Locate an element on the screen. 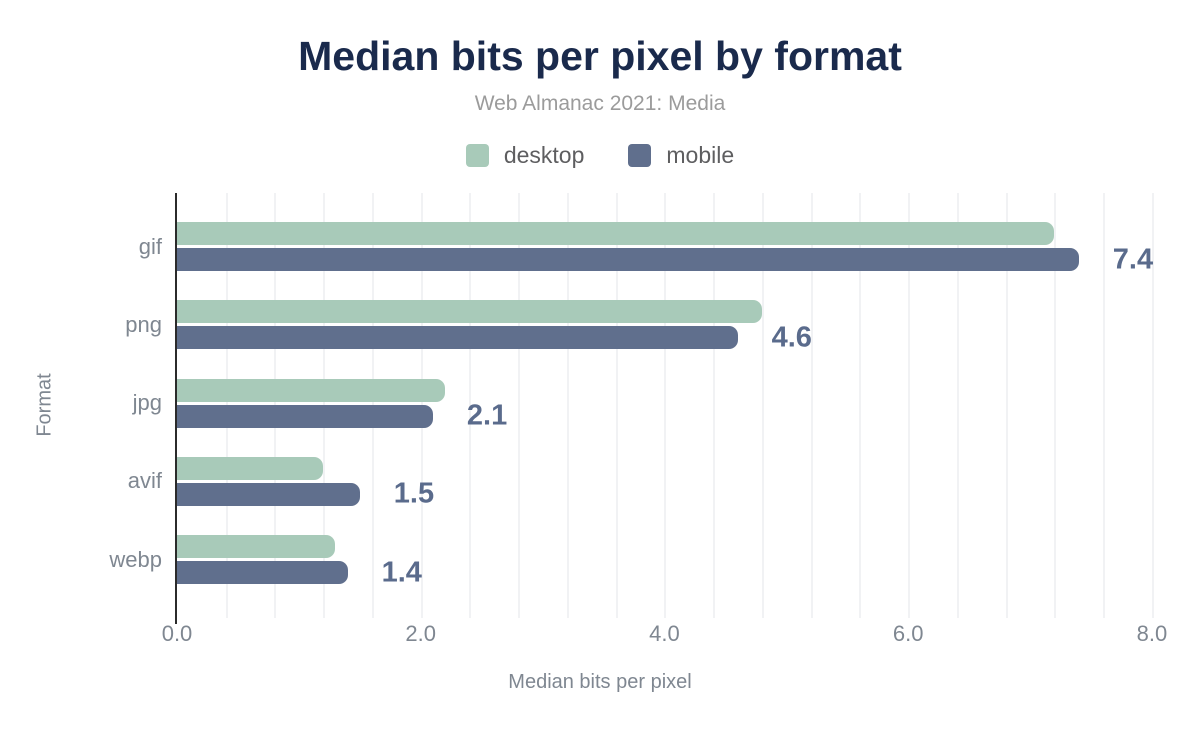  category-label-avif: avif is located at coordinates (144, 481).